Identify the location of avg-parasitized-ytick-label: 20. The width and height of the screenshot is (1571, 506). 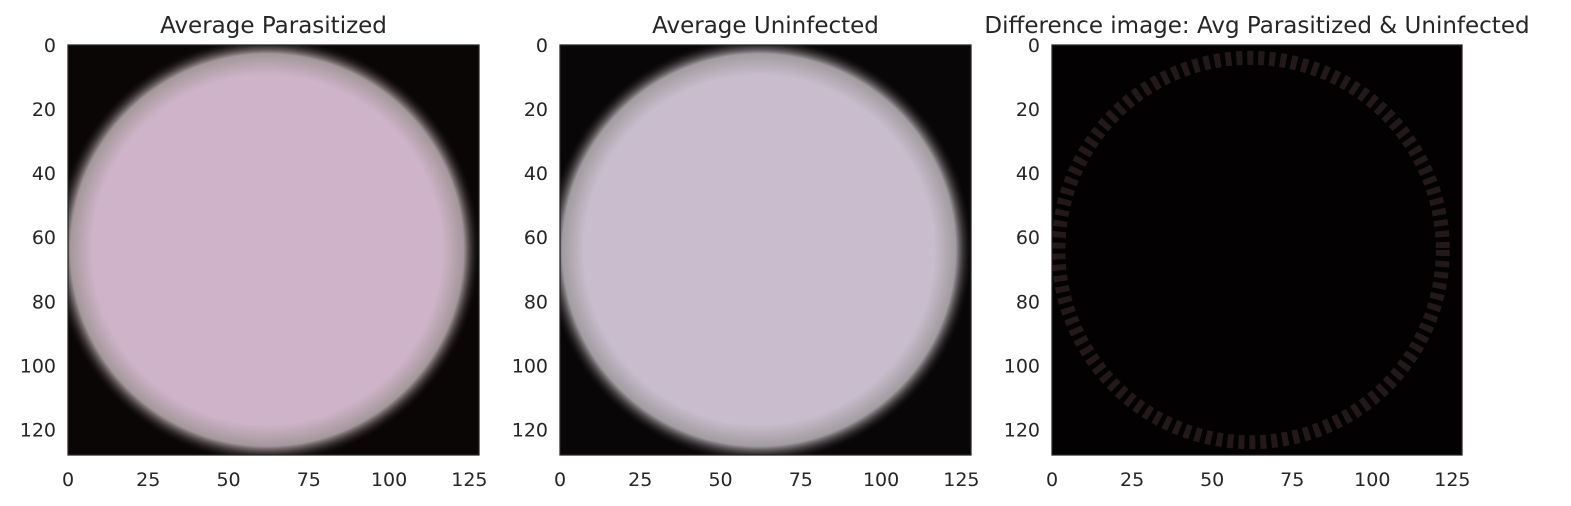
(44, 110).